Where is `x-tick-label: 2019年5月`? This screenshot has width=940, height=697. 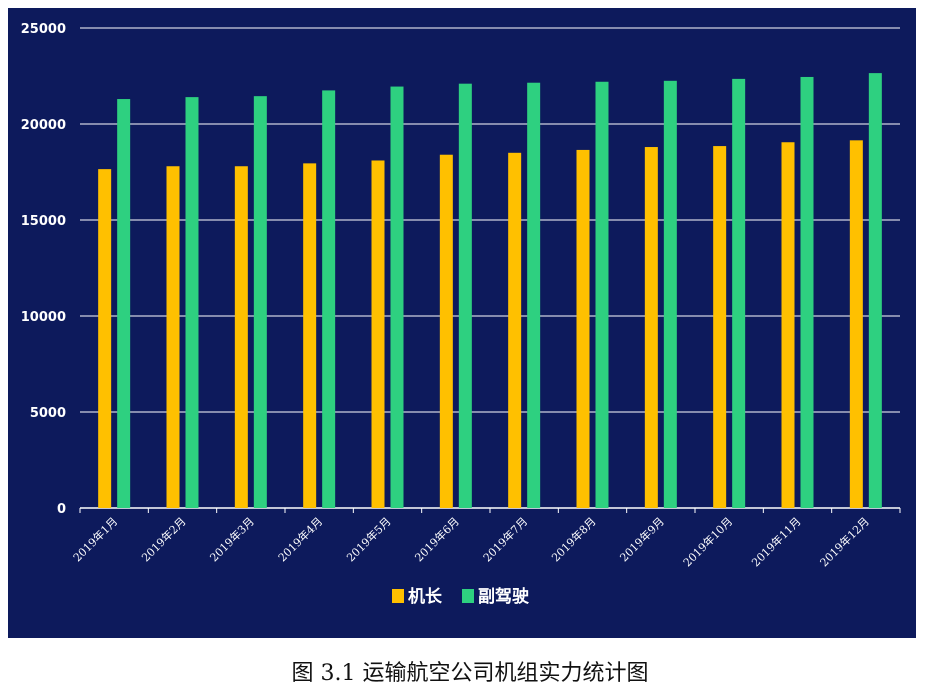
x-tick-label: 2019年5月 is located at coordinates (368, 539).